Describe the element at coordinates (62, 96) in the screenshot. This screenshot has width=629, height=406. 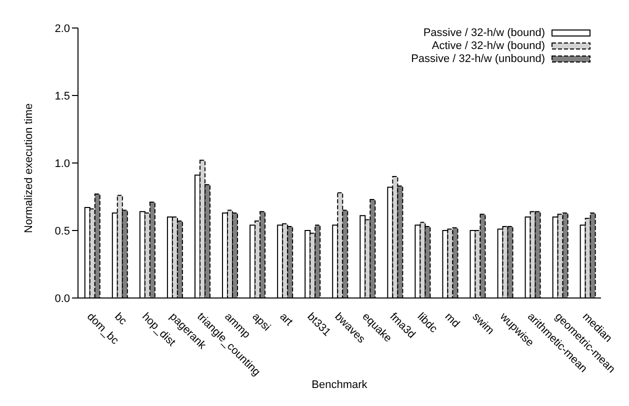
I see `y-tick-label: 1.5` at that location.